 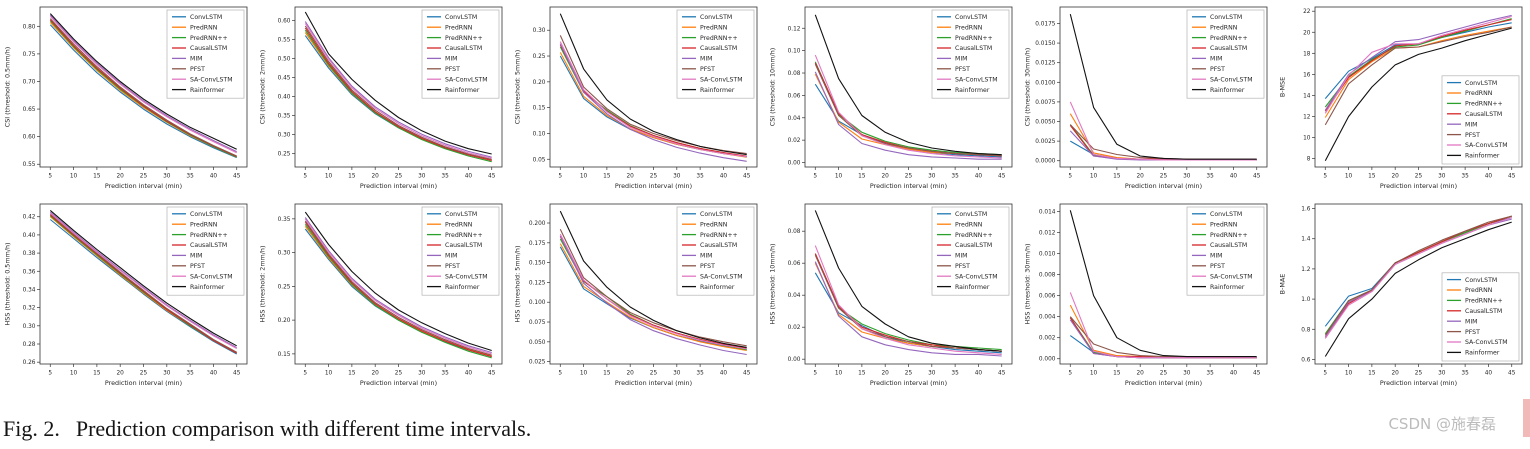 What do you see at coordinates (29, 309) in the screenshot?
I see `y-tick-label: 0.32` at bounding box center [29, 309].